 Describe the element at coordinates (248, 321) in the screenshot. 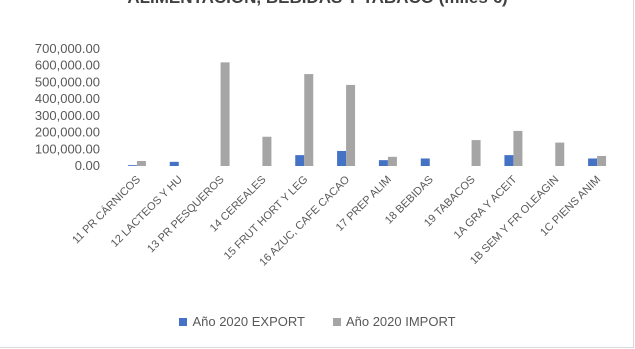

I see `legend-label-export: Año 2020 EXPORT` at that location.